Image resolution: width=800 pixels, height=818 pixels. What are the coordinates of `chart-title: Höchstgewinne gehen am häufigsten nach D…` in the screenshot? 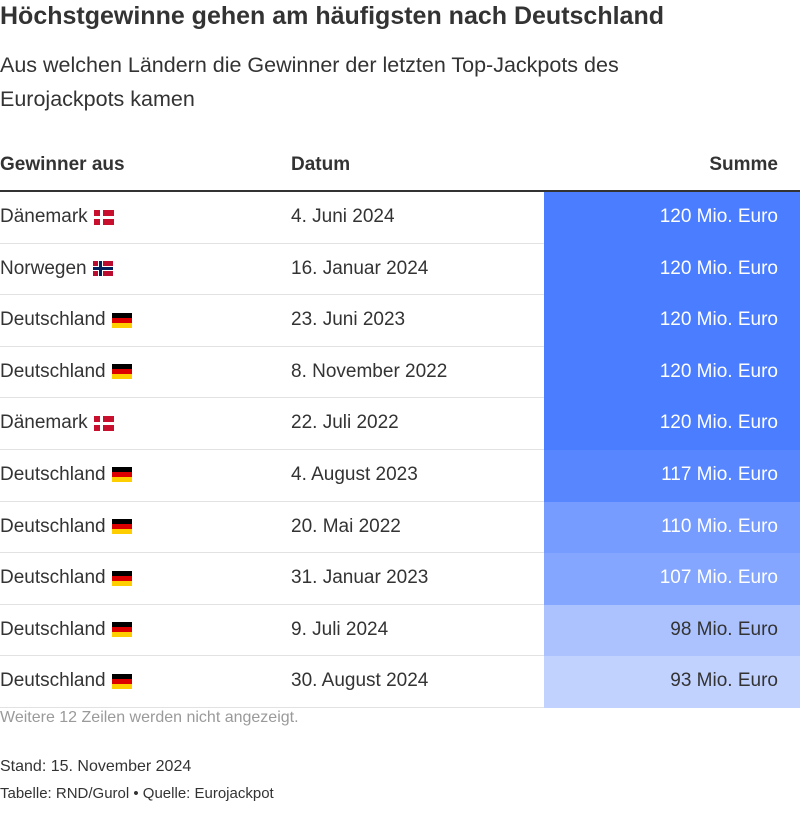 It's located at (332, 16).